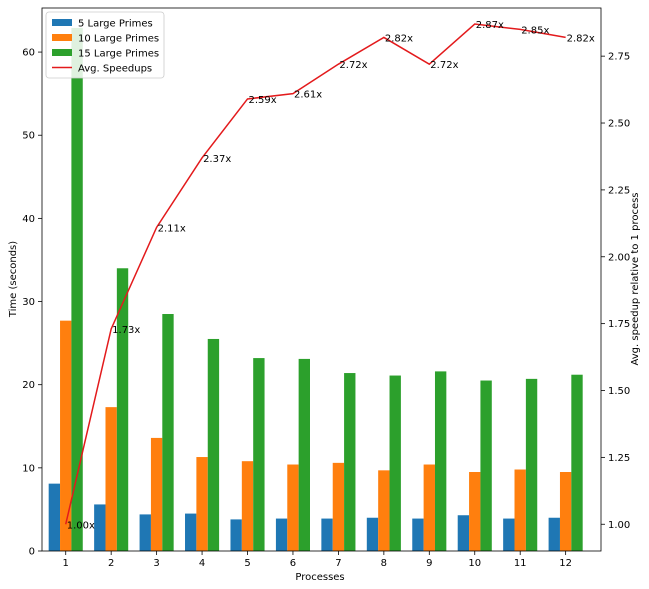  Describe the element at coordinates (619, 324) in the screenshot. I see `y2-tick-label: 1.75` at that location.